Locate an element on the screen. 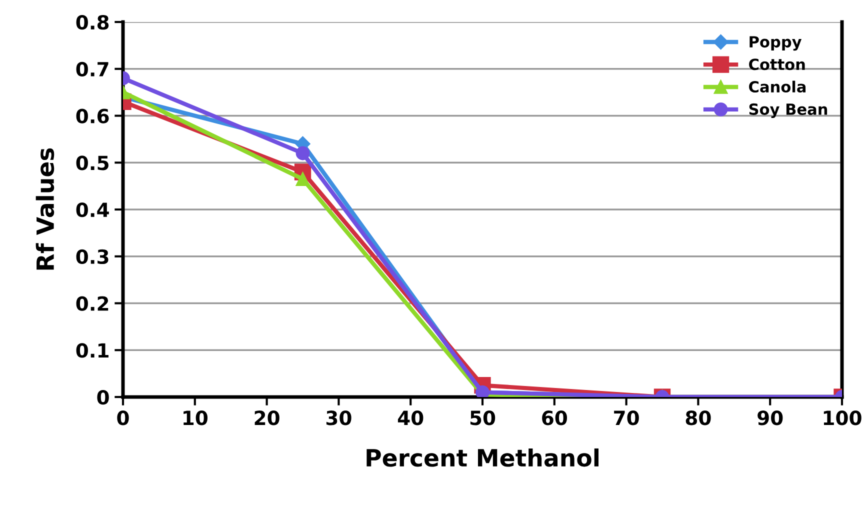 This screenshot has width=867, height=507. x-tick-label: 40 is located at coordinates (411, 418).